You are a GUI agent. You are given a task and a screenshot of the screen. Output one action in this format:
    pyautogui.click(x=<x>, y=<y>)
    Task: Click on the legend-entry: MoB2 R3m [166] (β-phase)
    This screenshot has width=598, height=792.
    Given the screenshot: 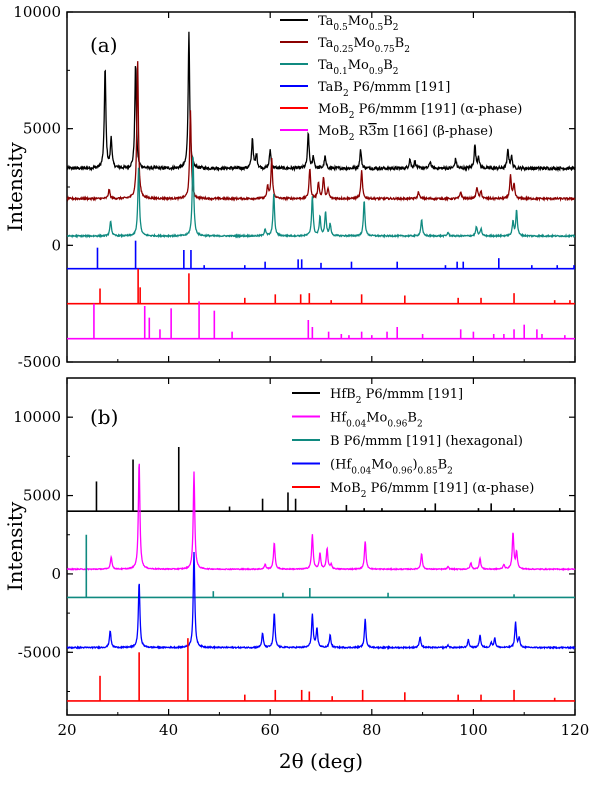 What is the action you would take?
    pyautogui.click(x=405, y=133)
    